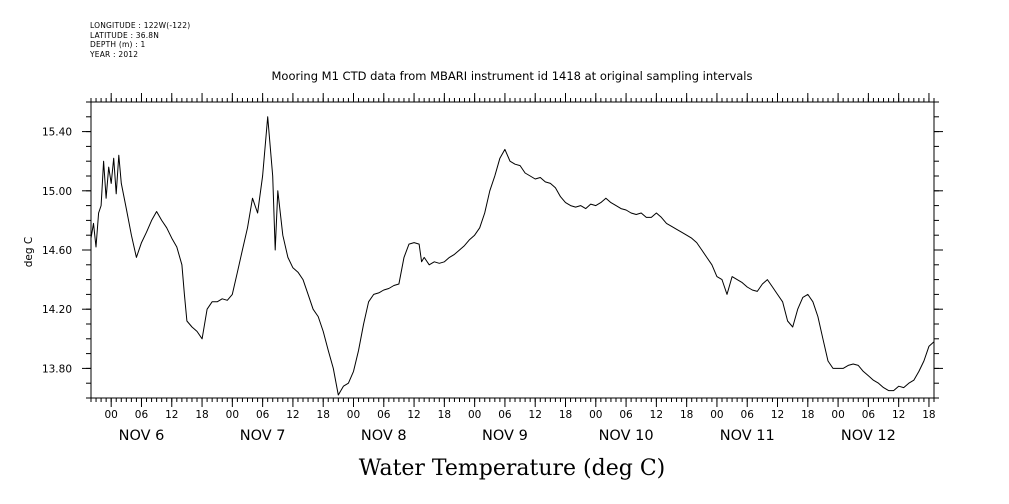 This screenshot has width=1009, height=504. Describe the element at coordinates (125, 35) in the screenshot. I see `latitude-label: LATITUDE : 36.8N` at that location.